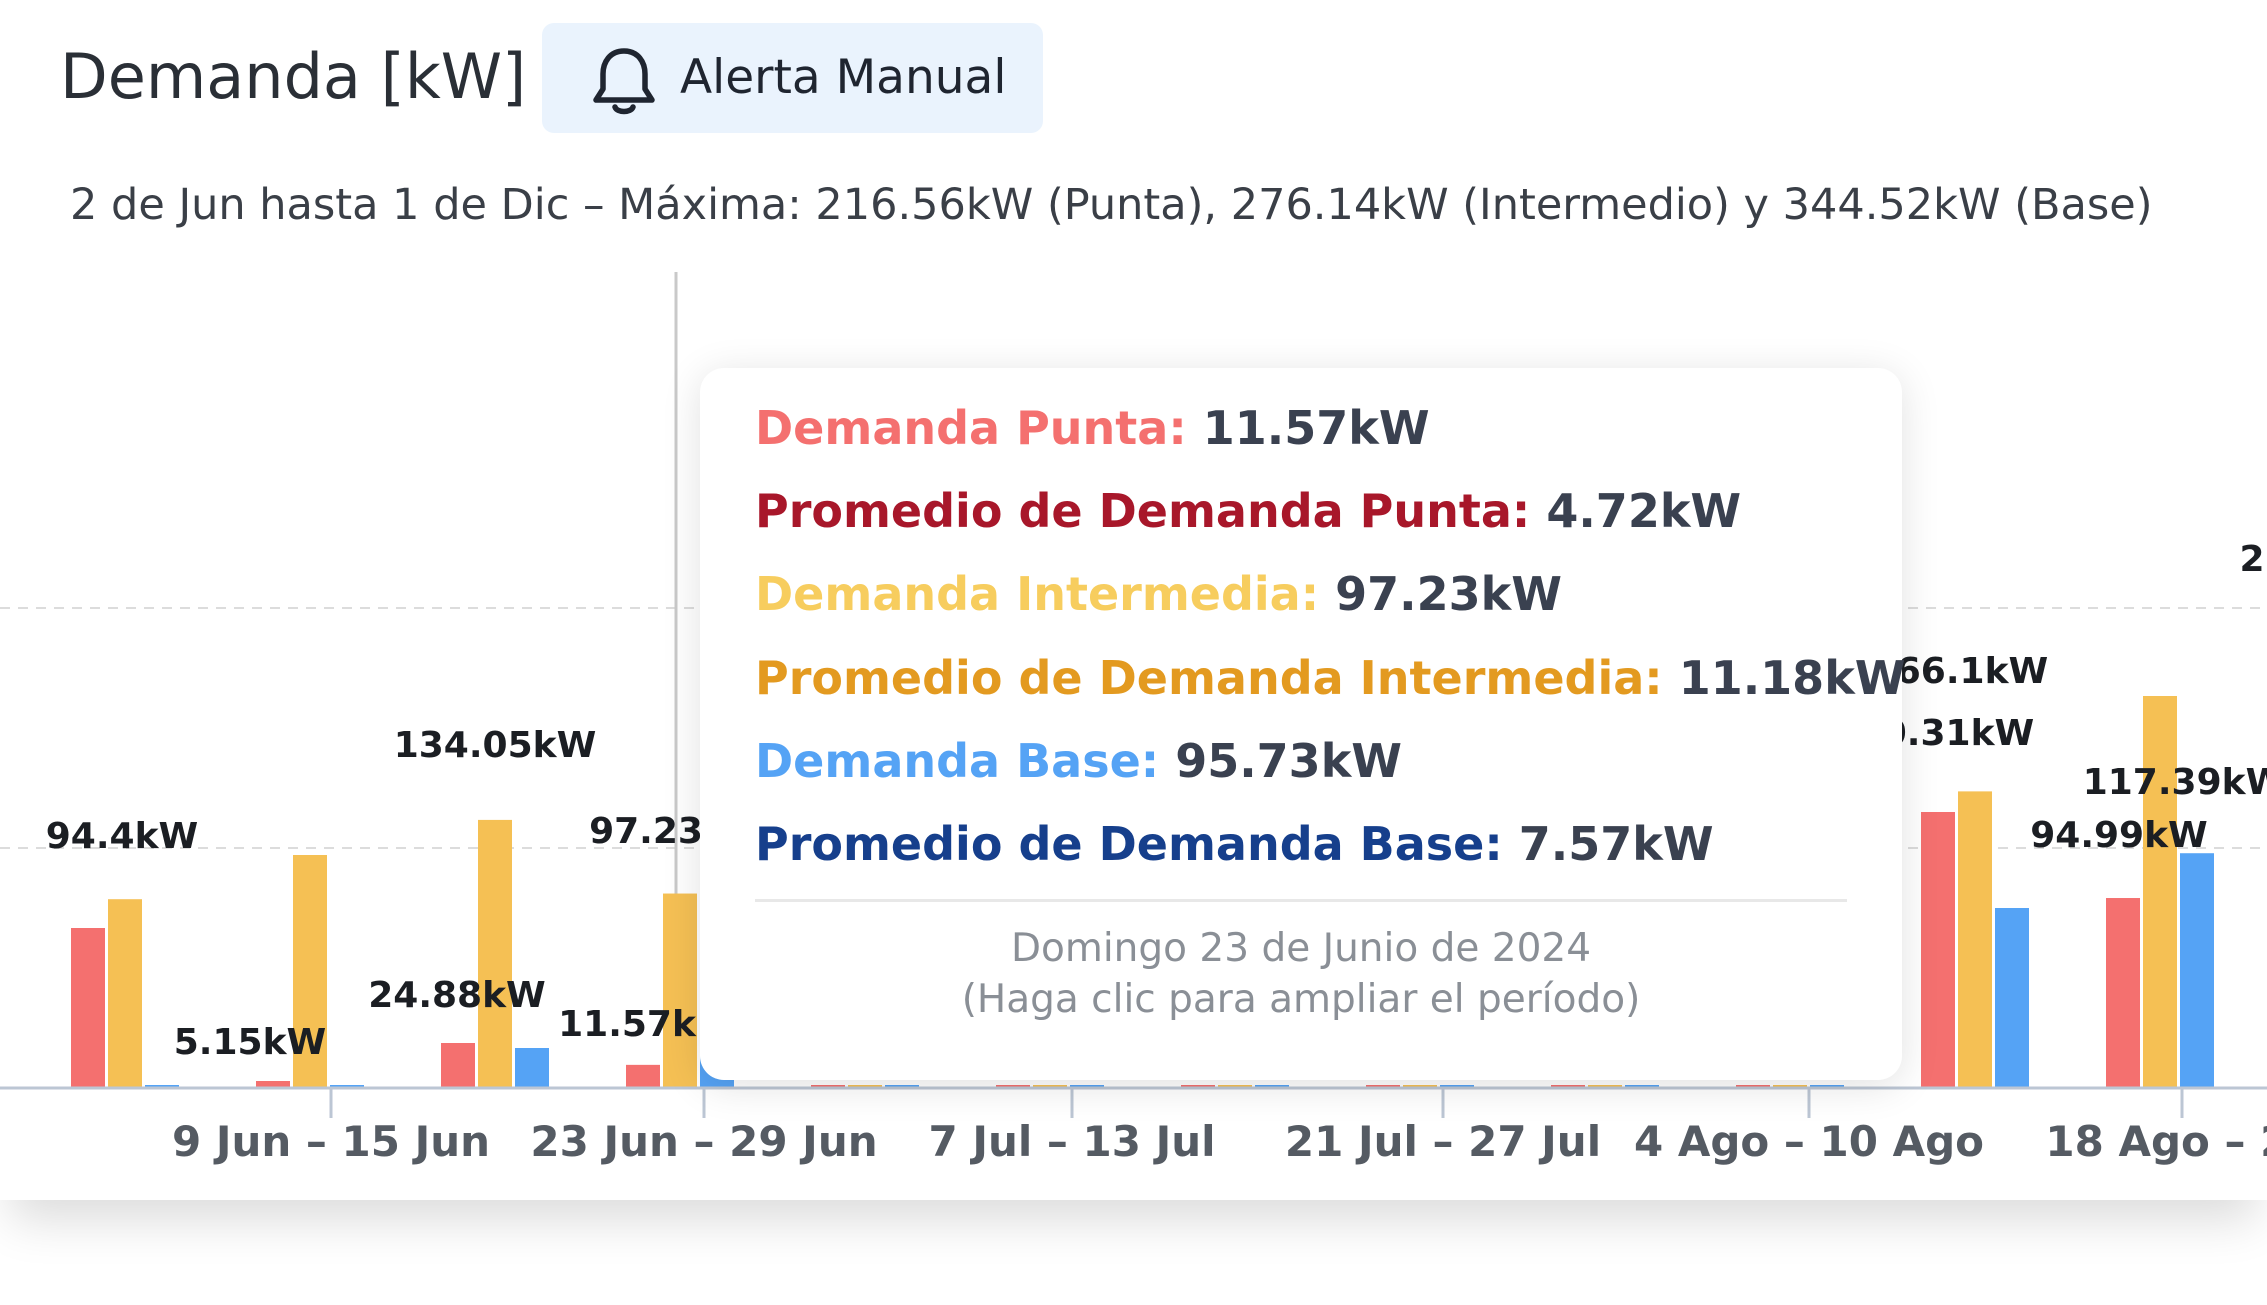  I want to click on tooltip-label: Promedio de Demanda Punta:, so click(1143, 511).